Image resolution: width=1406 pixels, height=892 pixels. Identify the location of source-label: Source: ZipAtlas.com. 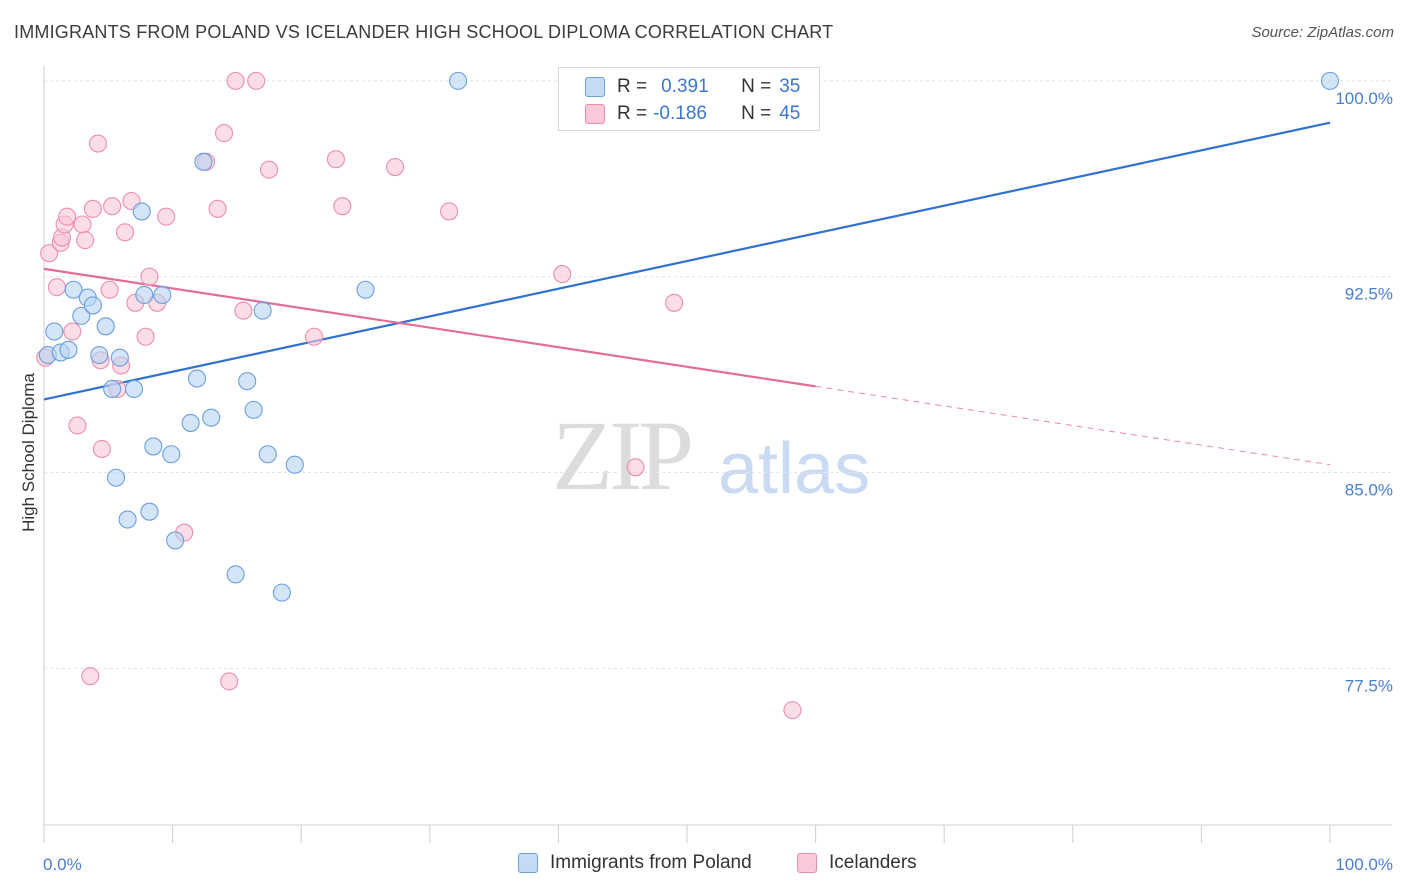
(1322, 32).